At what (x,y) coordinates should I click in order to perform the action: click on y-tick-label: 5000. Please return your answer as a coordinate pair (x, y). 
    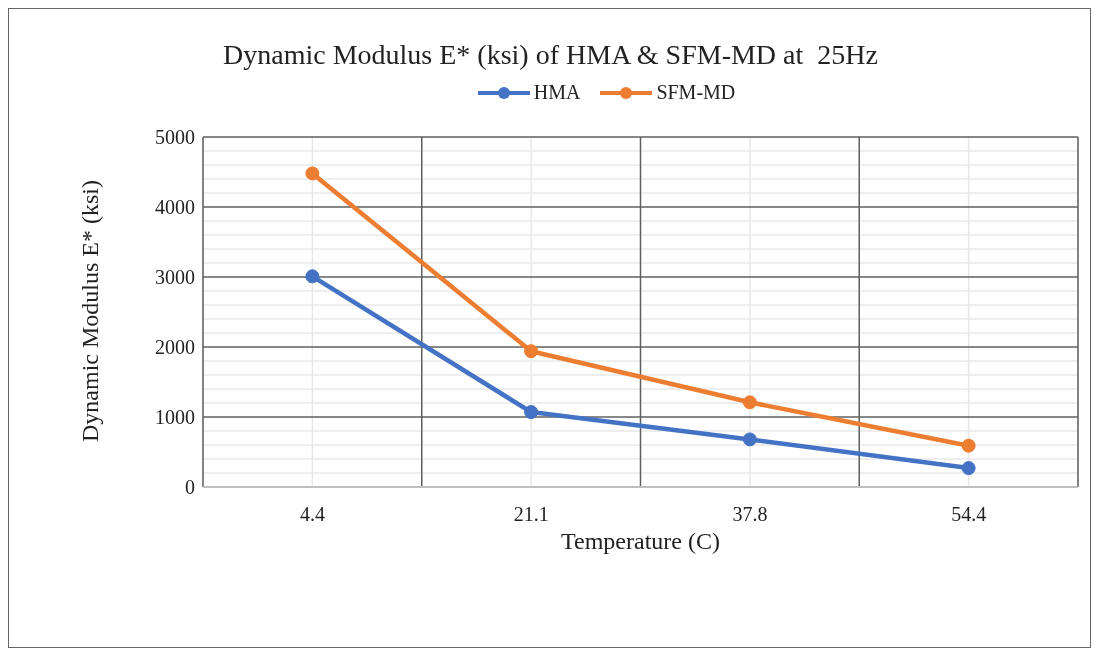
    Looking at the image, I should click on (175, 137).